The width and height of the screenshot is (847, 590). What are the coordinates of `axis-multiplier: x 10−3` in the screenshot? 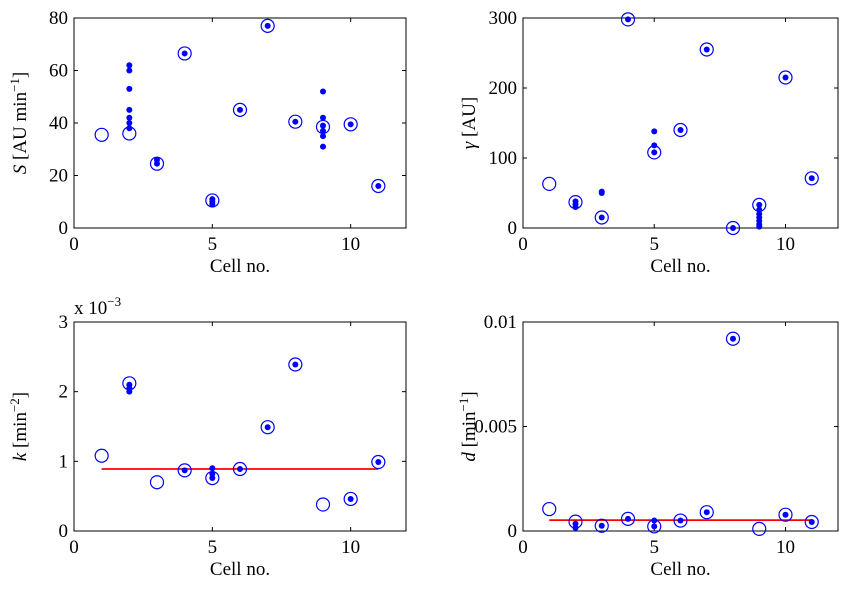 It's located at (97, 306).